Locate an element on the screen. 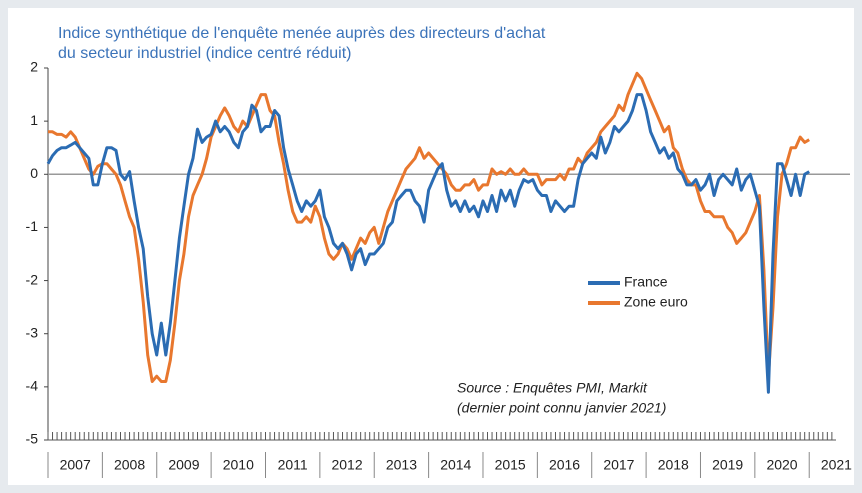 The height and width of the screenshot is (493, 862). x-tick-label: 2011 is located at coordinates (293, 465).